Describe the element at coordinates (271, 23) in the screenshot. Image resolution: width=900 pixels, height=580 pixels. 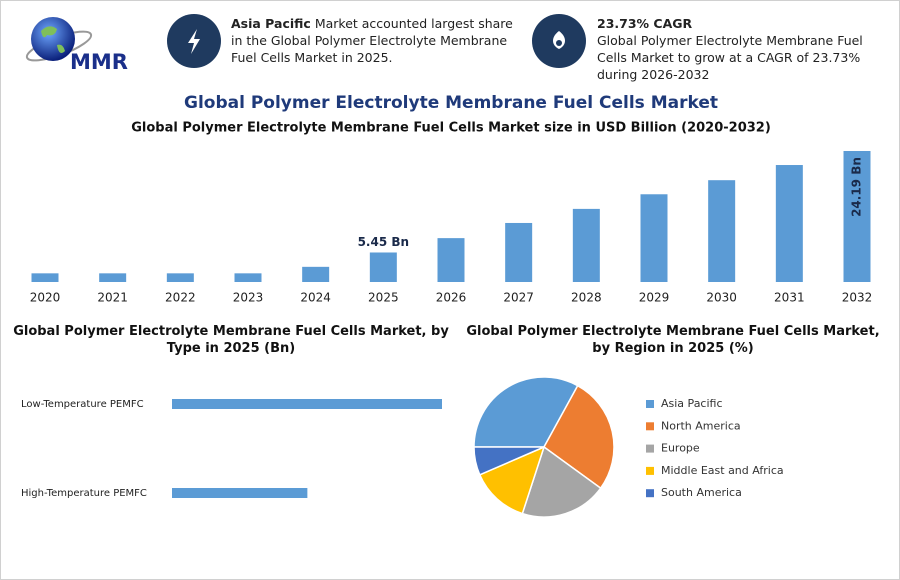
I see `highlight-bold: Asia Pacific` at that location.